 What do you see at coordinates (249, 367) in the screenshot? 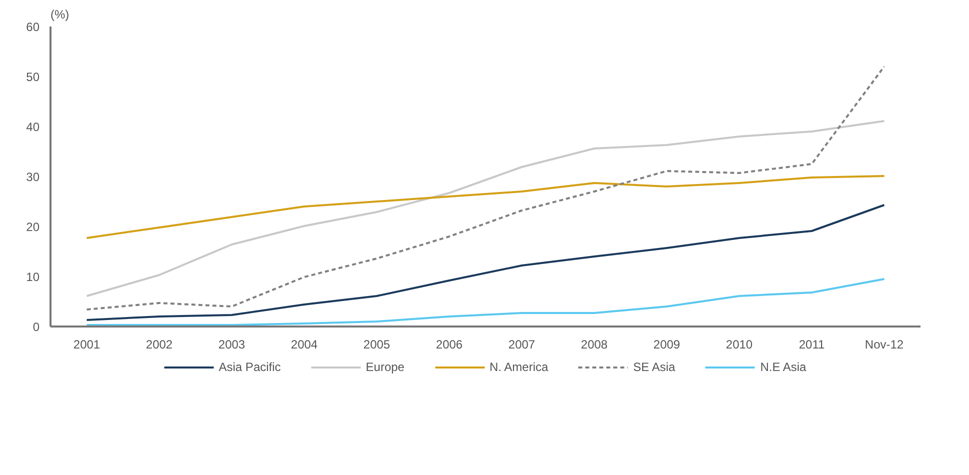
I see `legend-label: Asia Pacific` at bounding box center [249, 367].